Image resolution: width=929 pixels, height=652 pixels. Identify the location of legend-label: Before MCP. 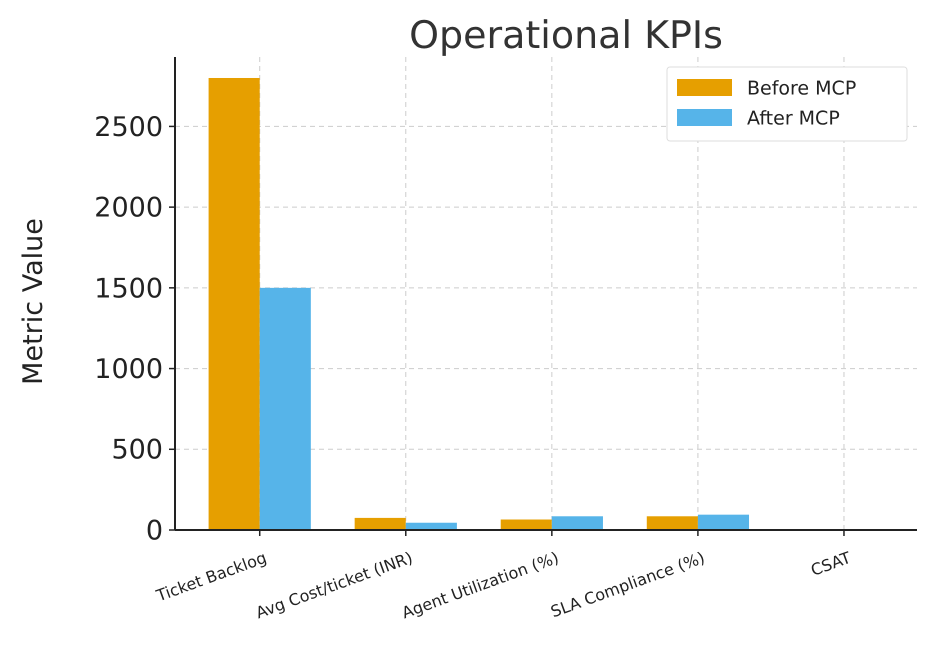
(801, 89).